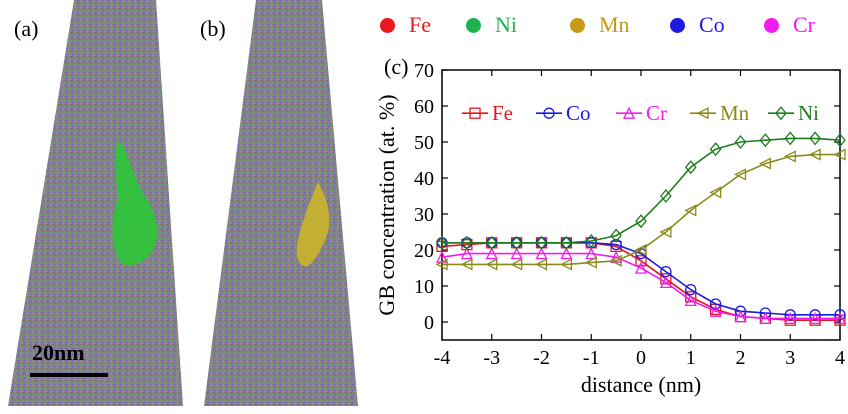  What do you see at coordinates (424, 107) in the screenshot?
I see `y-tick-label: 60` at bounding box center [424, 107].